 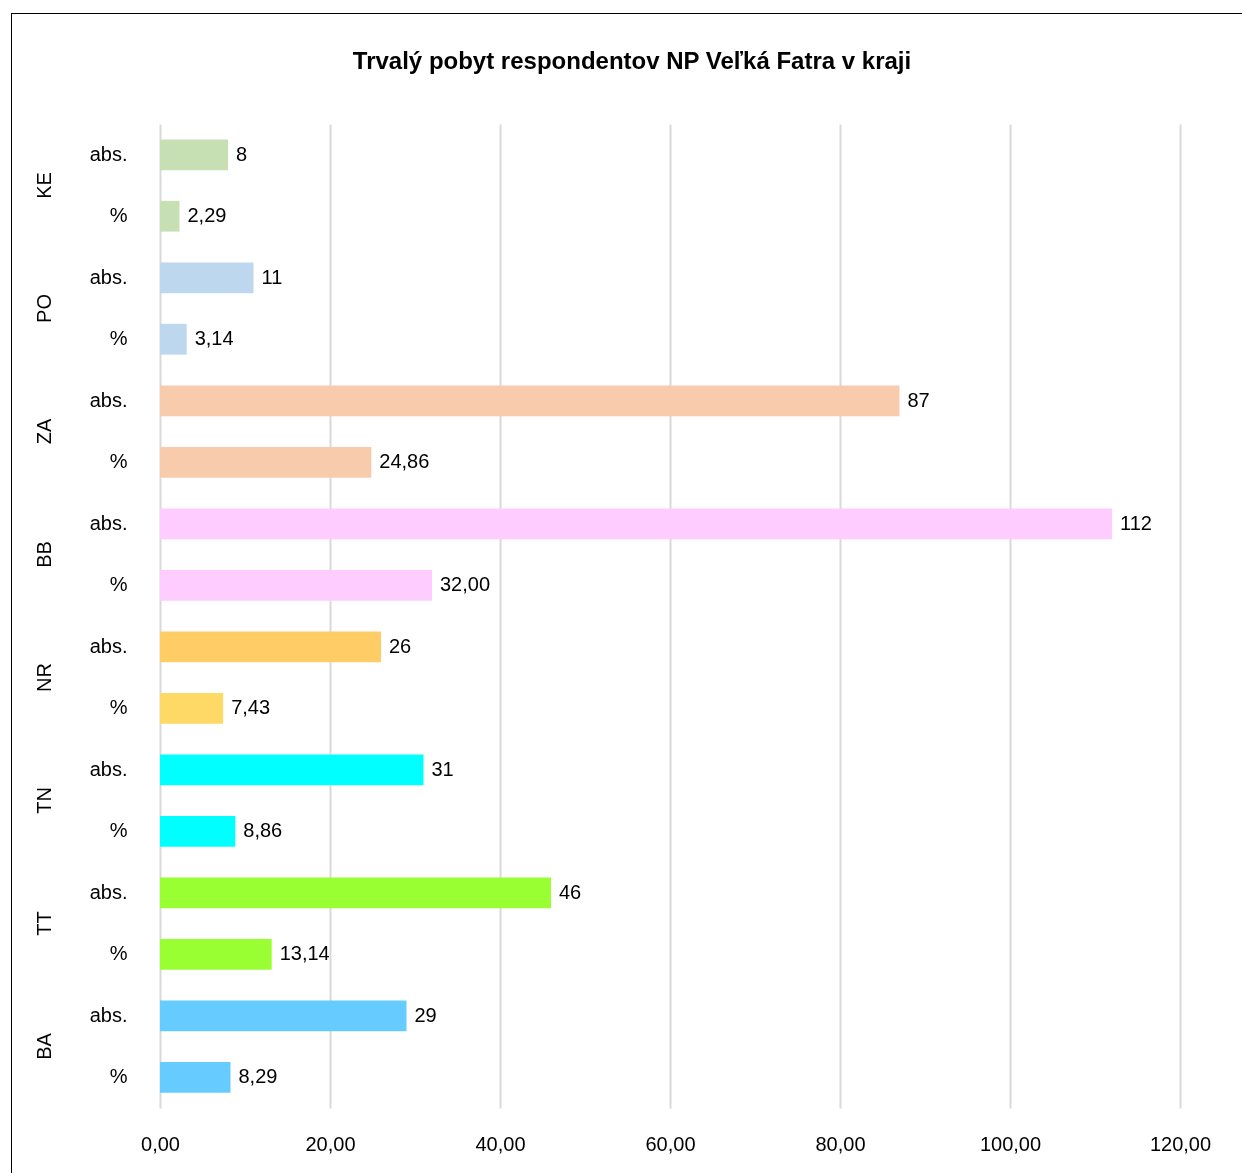 I want to click on data-label: 46, so click(x=570, y=891).